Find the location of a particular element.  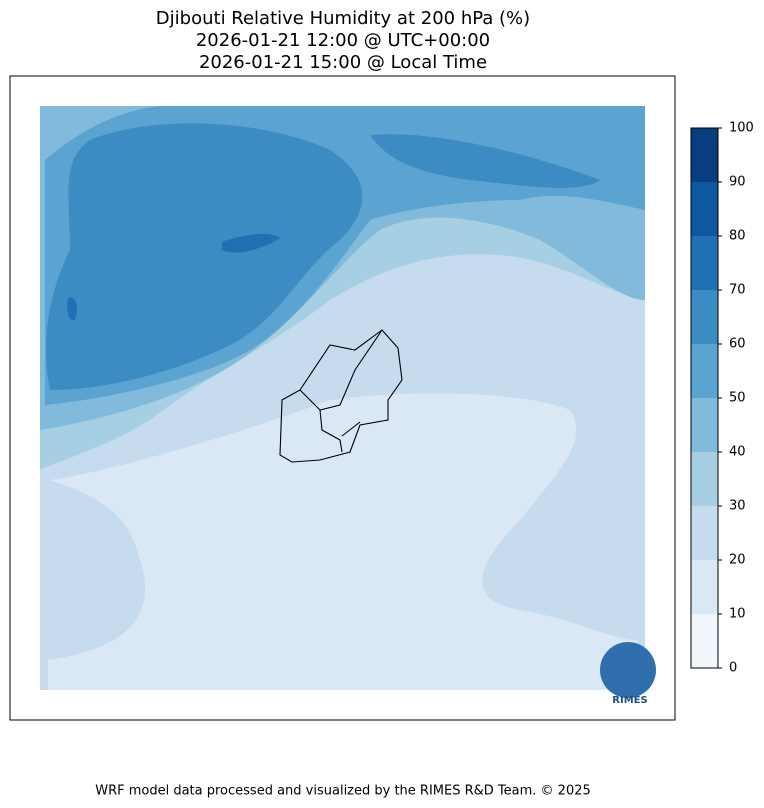

colorbar-tick-label: 40 is located at coordinates (737, 452).